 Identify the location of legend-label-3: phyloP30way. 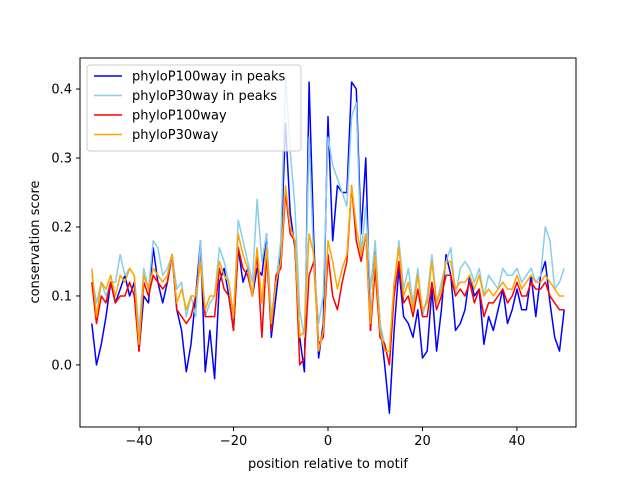
(175, 135).